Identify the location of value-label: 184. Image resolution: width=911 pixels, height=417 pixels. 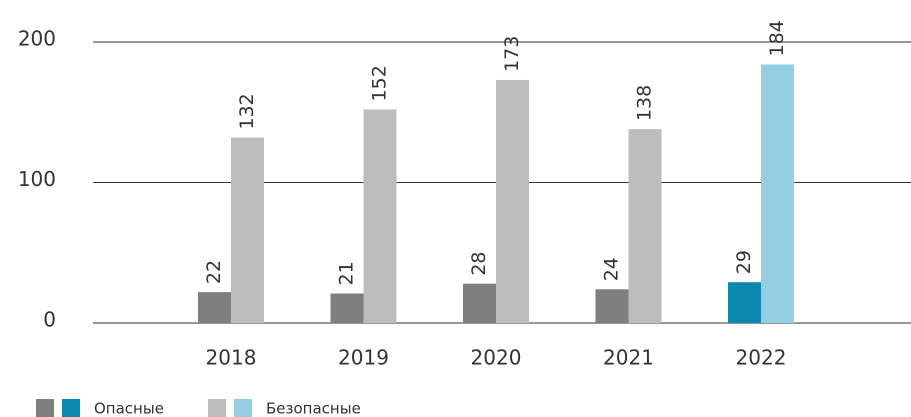
(777, 38).